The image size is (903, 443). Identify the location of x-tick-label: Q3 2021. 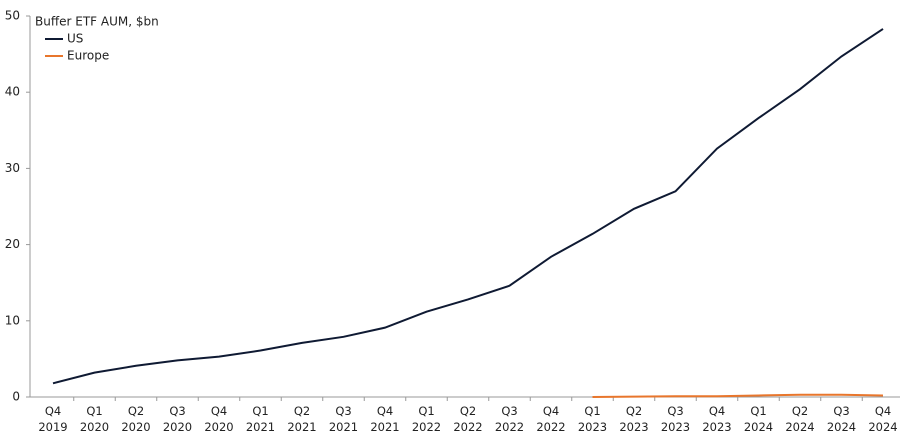
(343, 419).